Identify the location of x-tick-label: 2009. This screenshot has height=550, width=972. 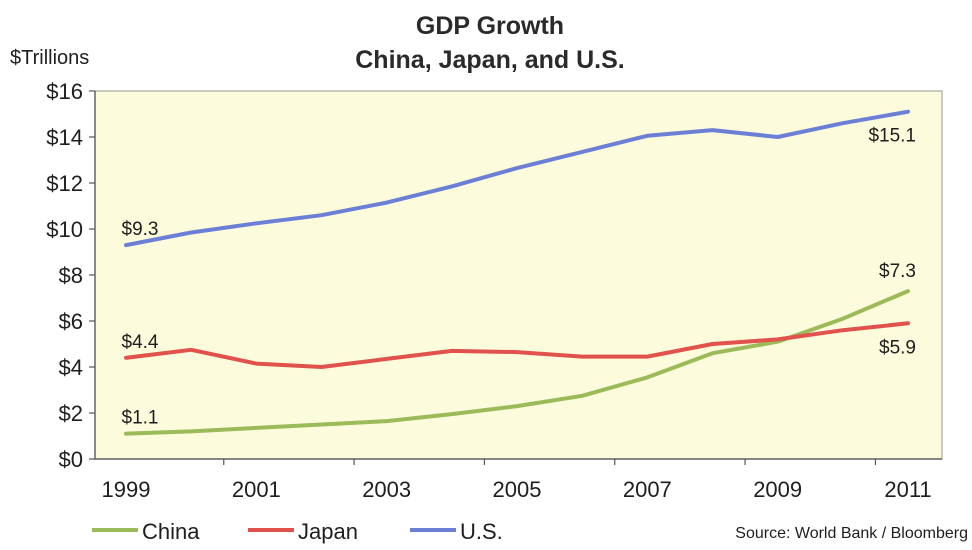
(777, 489).